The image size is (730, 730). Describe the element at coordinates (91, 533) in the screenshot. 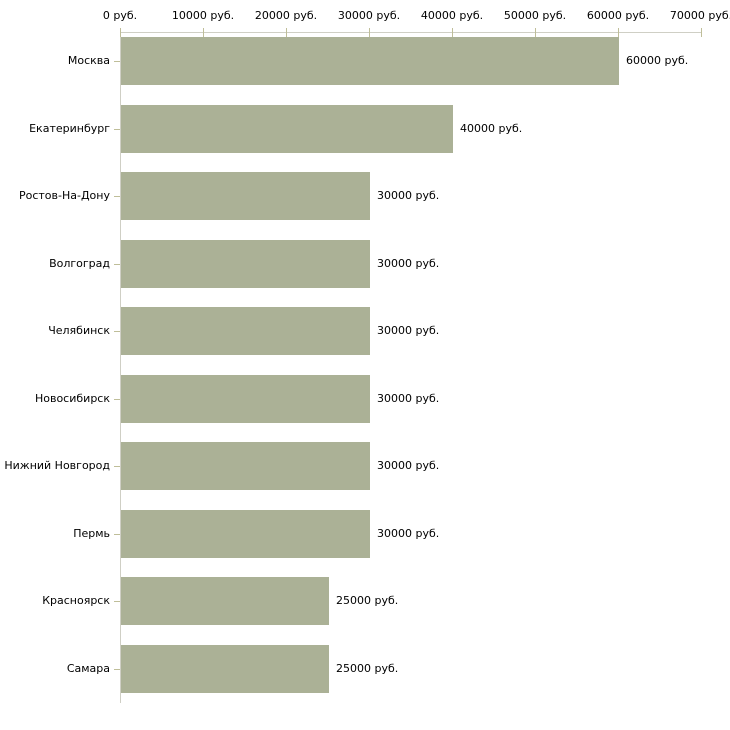

I see `category-label: Пермь` at that location.